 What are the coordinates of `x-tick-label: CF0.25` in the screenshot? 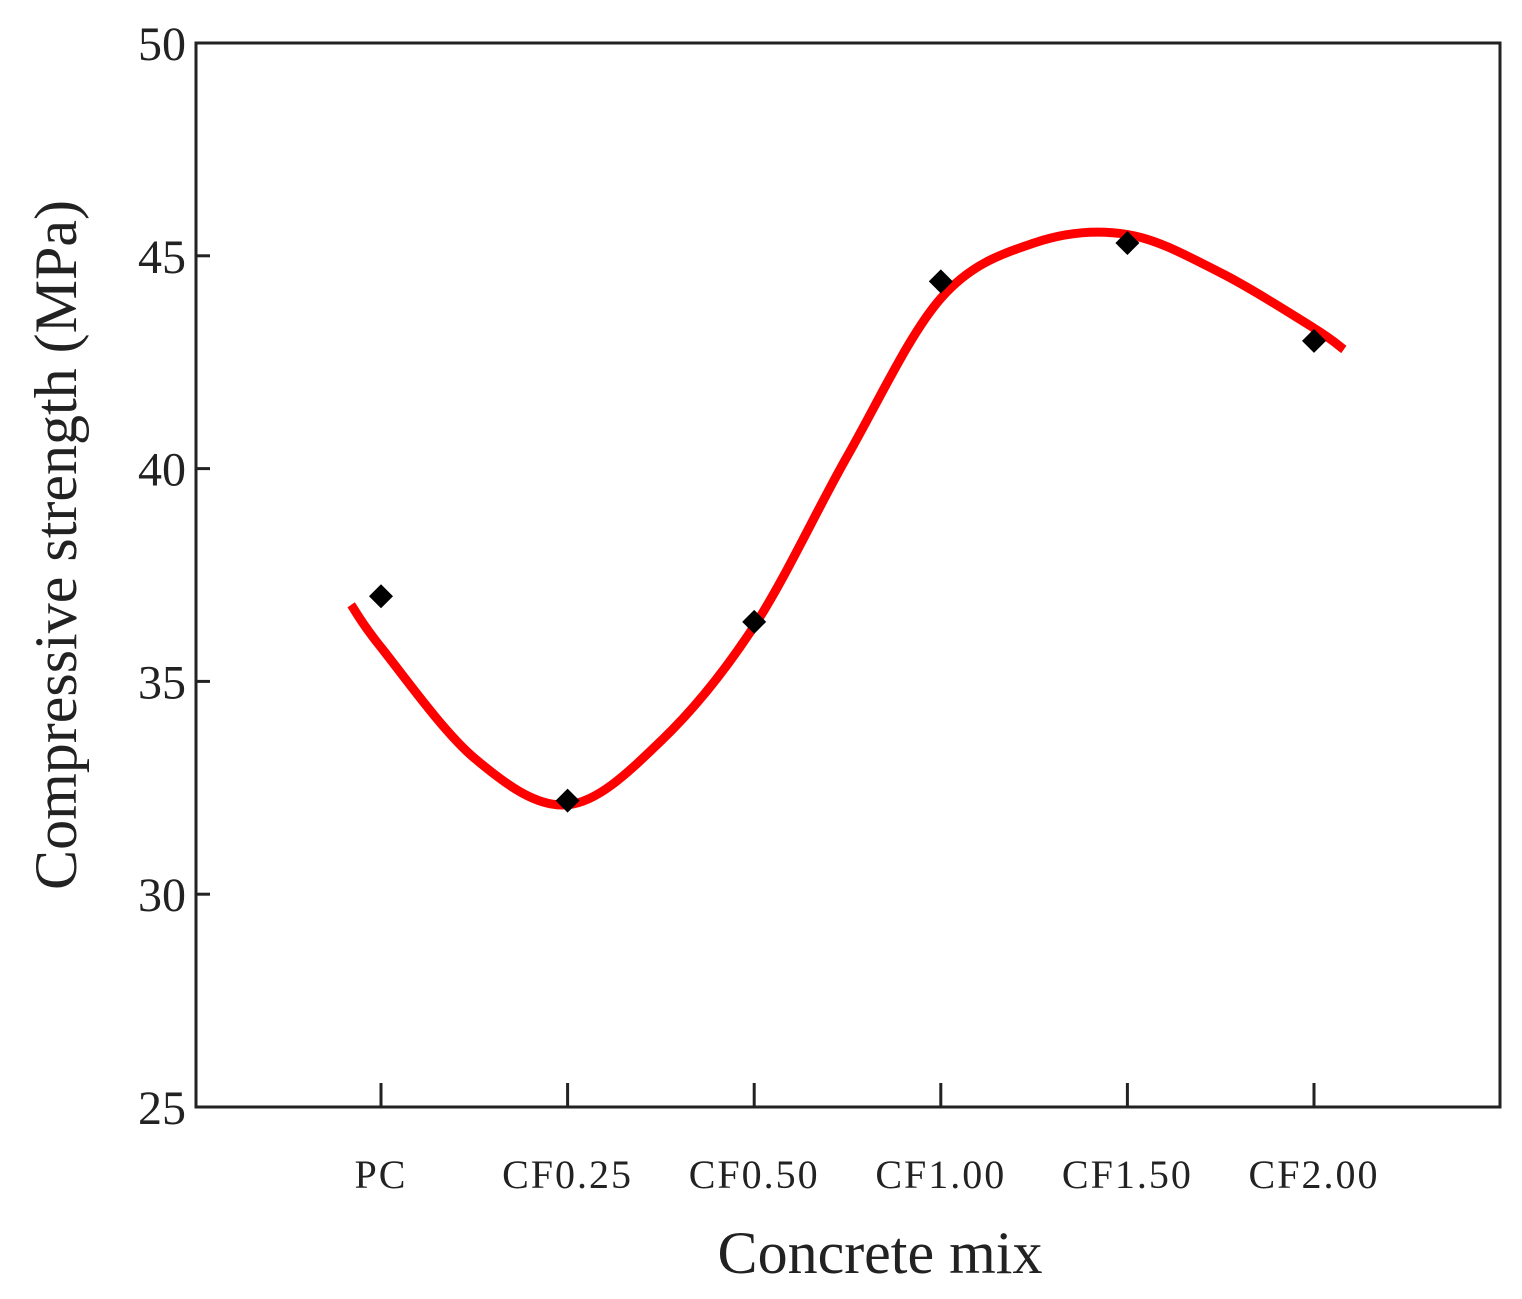 It's located at (567, 1174).